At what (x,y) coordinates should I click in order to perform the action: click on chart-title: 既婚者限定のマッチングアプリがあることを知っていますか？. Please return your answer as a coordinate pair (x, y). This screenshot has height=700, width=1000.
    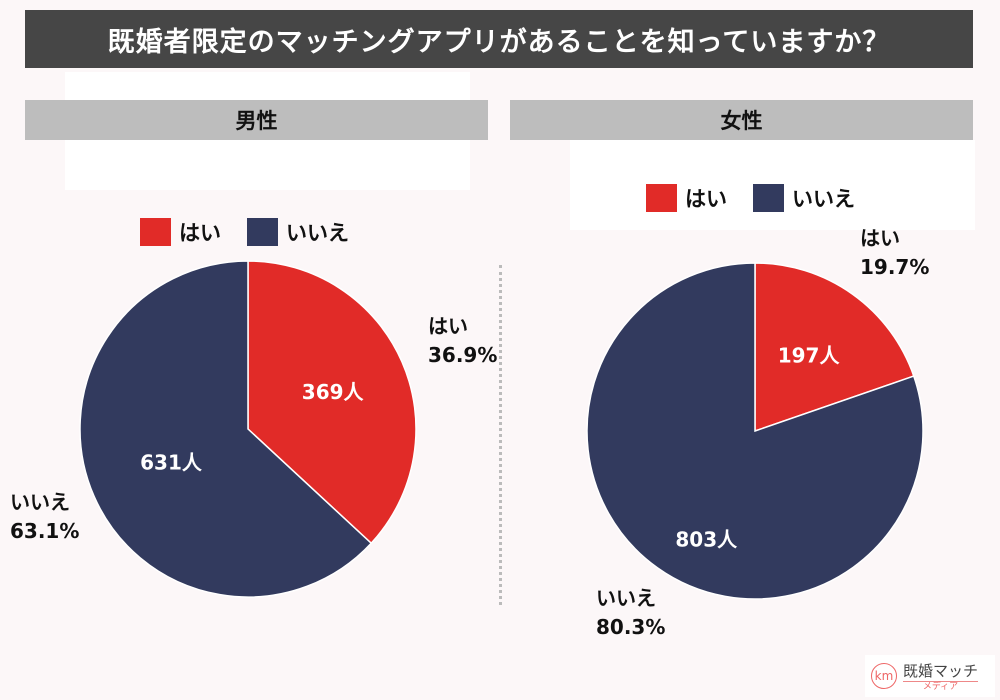
    Looking at the image, I should click on (499, 39).